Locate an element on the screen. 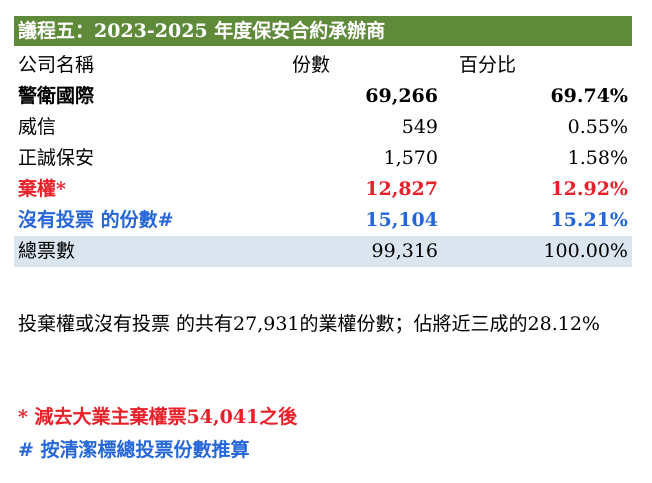 This screenshot has width=652, height=483. row-percent: 69.74% is located at coordinates (589, 96).